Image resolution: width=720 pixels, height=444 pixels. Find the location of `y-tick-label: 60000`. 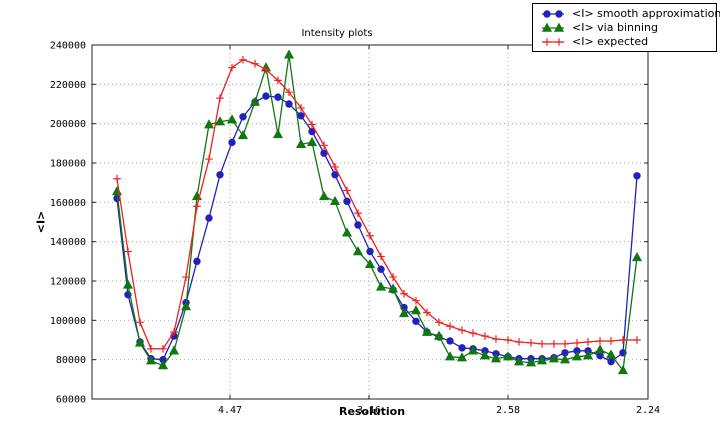

y-tick-label: 60000 is located at coordinates (71, 400).